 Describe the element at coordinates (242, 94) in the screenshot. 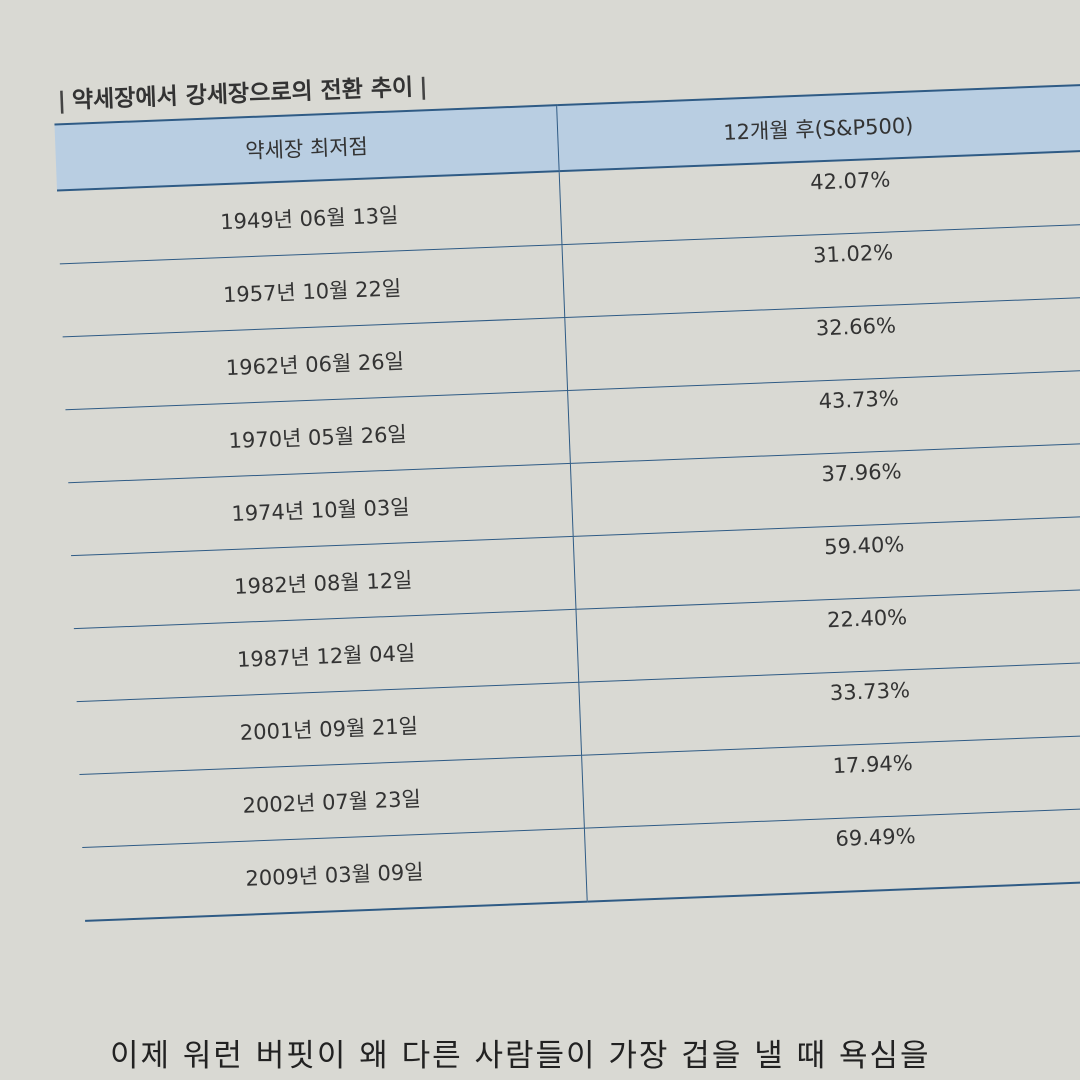

I see `table-title: 약세장에서 강세장으로의 전환 추이` at that location.